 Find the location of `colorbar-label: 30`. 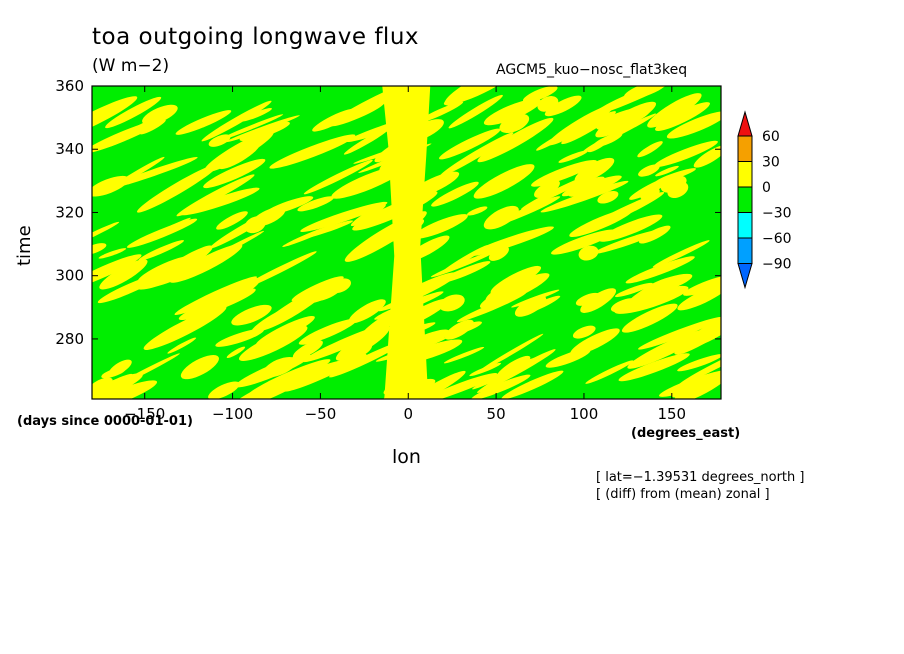

colorbar-label: 30 is located at coordinates (771, 163).